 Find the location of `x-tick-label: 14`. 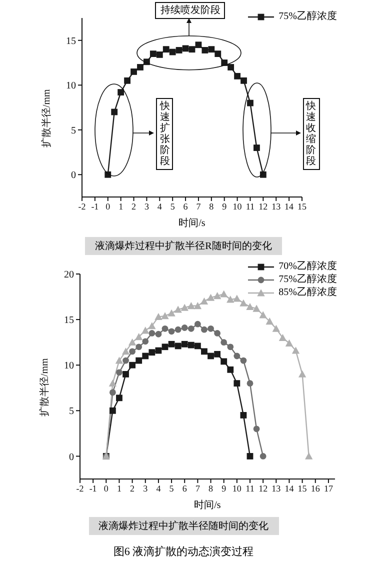

x-tick-label: 14 is located at coordinates (289, 488).